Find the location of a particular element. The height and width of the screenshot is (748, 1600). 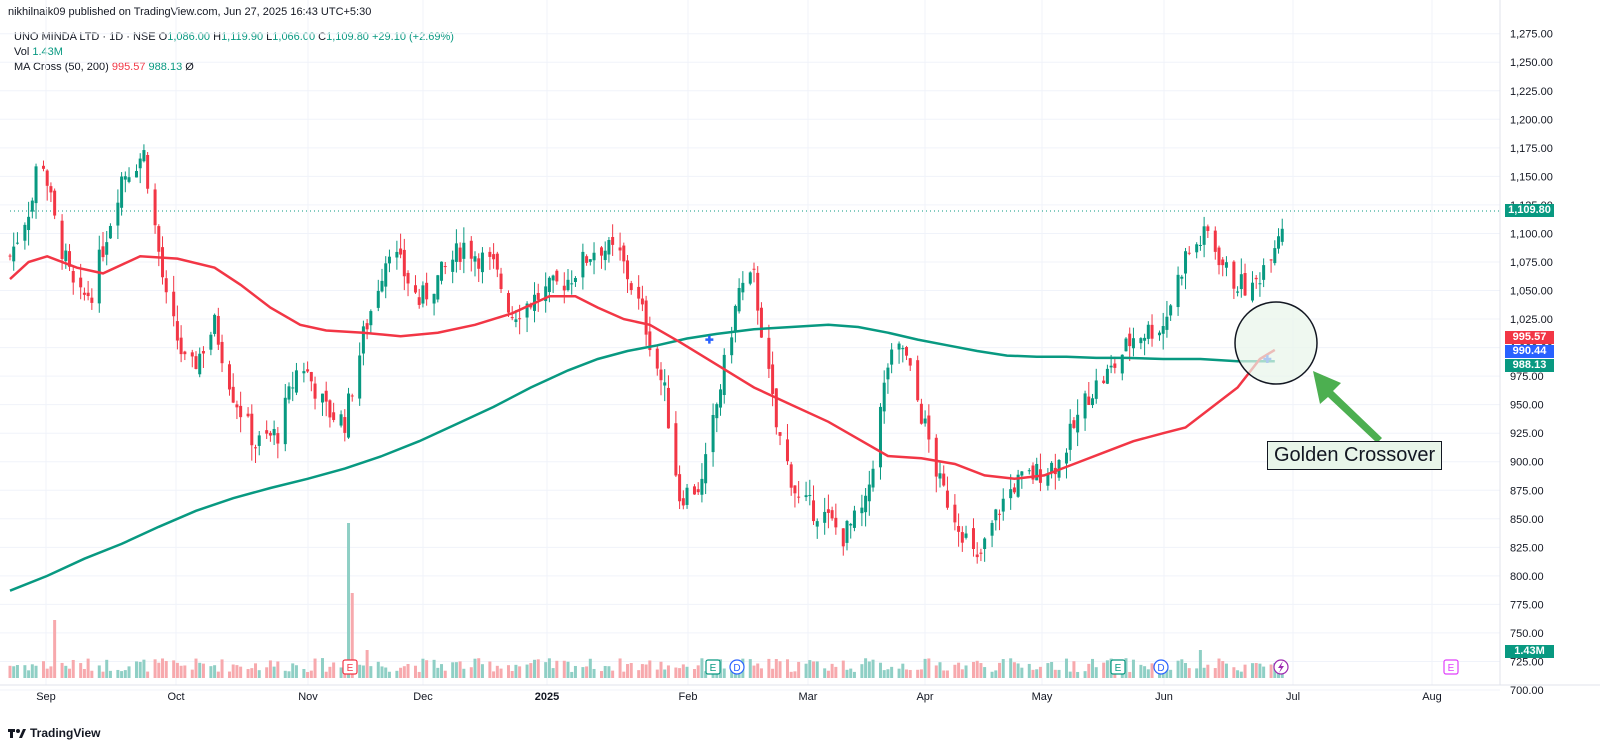

flash-event-icon is located at coordinates (1281, 667).